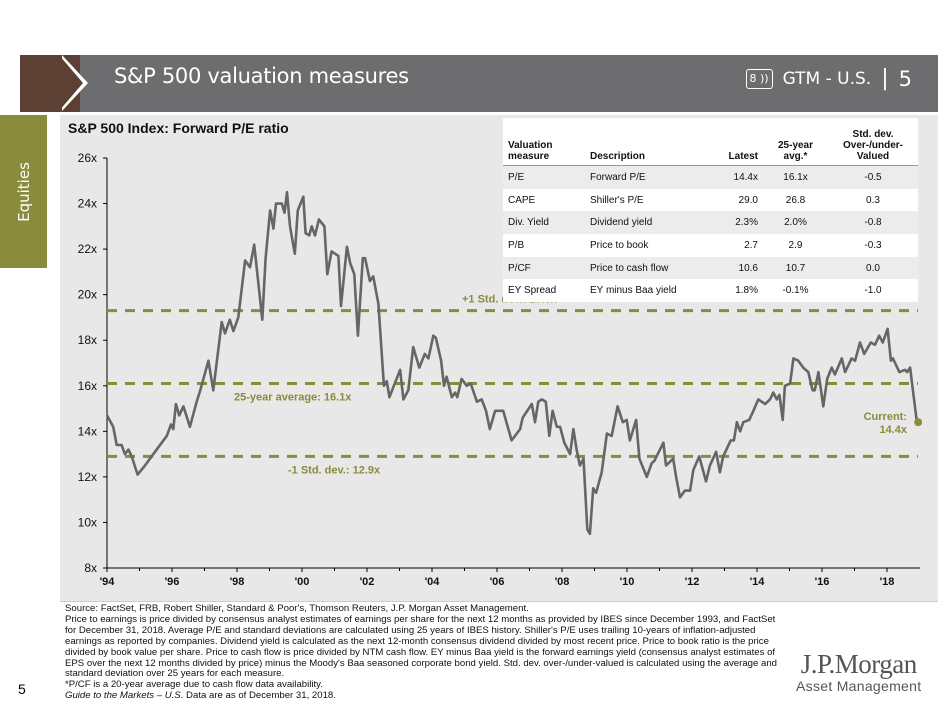 This screenshot has width=952, height=715. What do you see at coordinates (499, 601) in the screenshot?
I see `footer-divider` at bounding box center [499, 601].